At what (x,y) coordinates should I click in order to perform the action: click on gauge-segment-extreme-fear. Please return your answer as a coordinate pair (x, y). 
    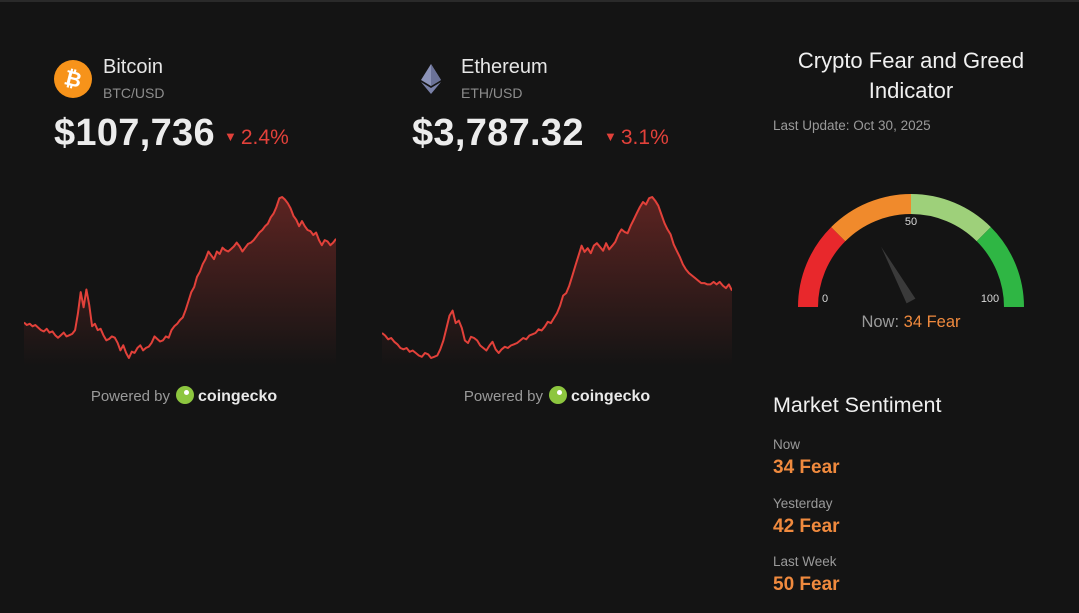
    Looking at the image, I should click on (822, 267).